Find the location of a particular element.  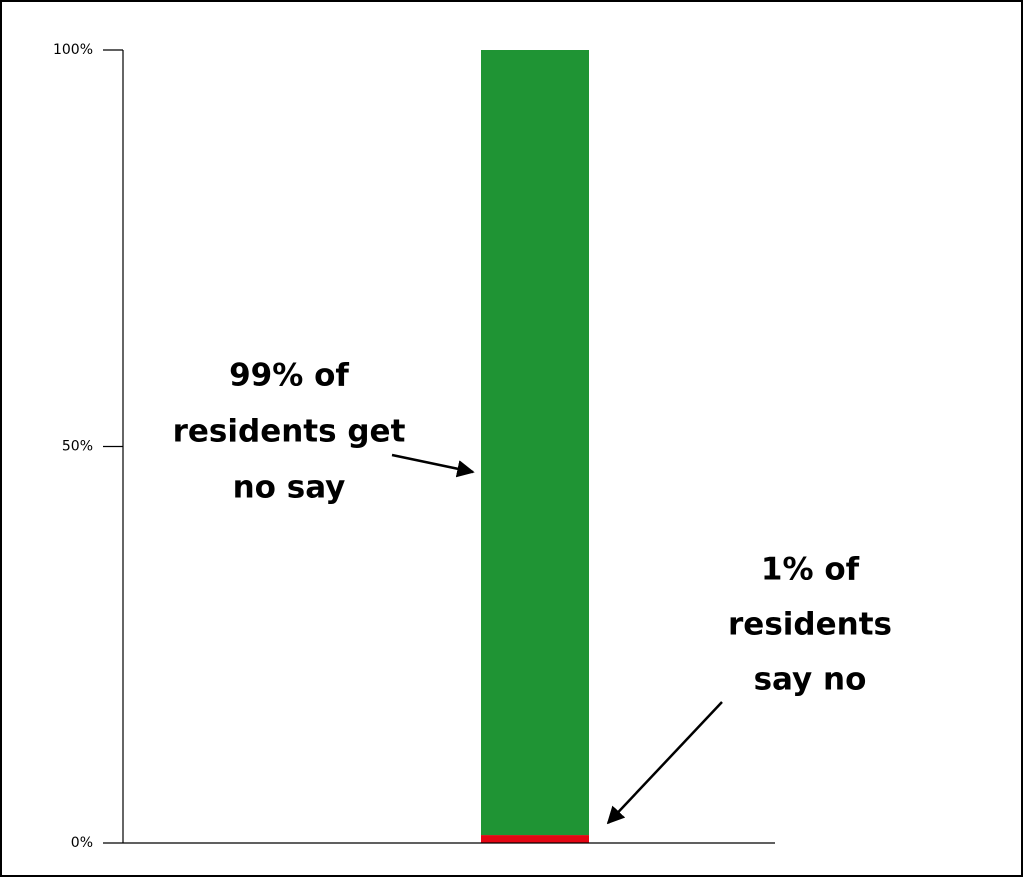

y-tick-label: 0% is located at coordinates (82, 843).